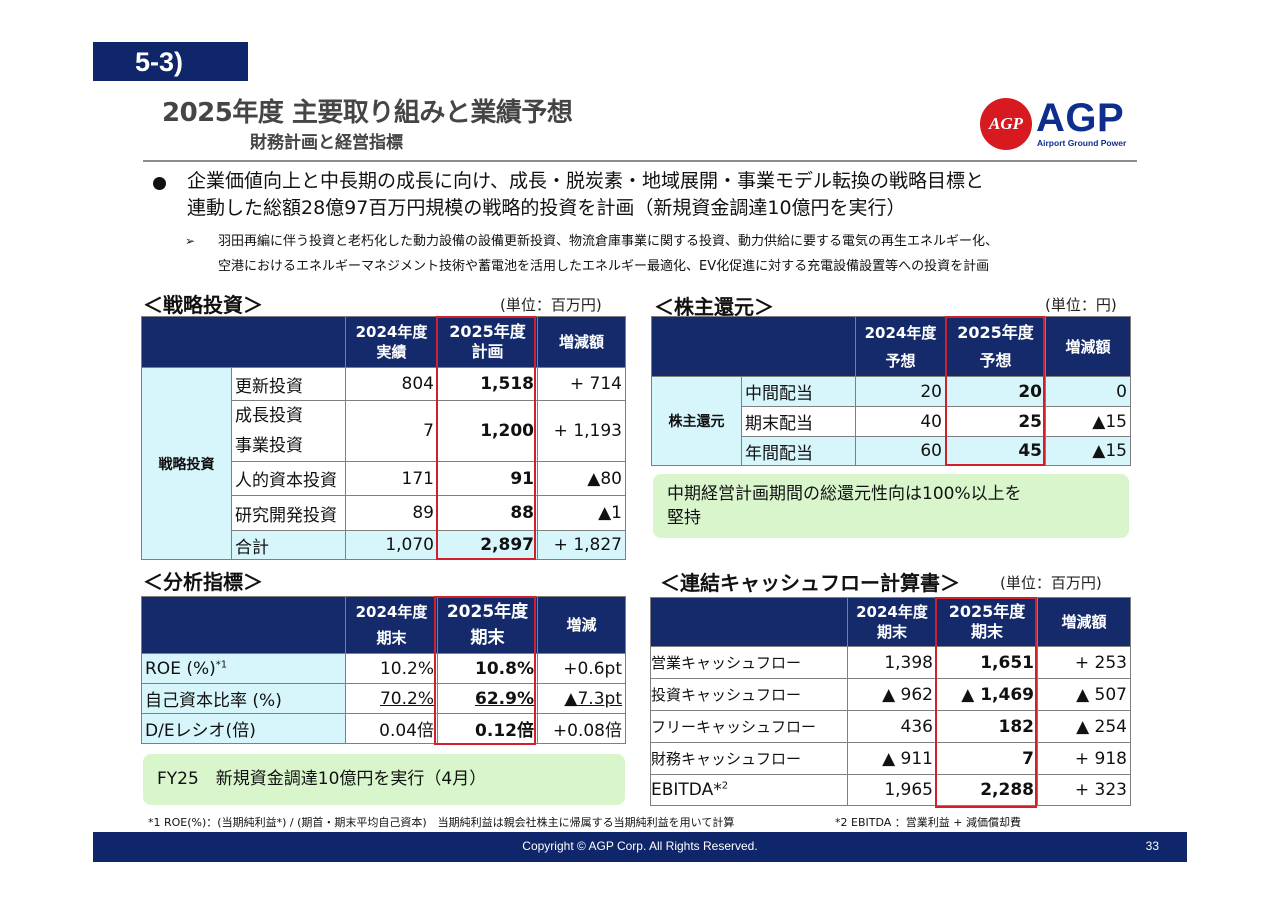  Describe the element at coordinates (749, 694) in the screenshot. I see `row-label: 投資キャッシュフロー` at that location.